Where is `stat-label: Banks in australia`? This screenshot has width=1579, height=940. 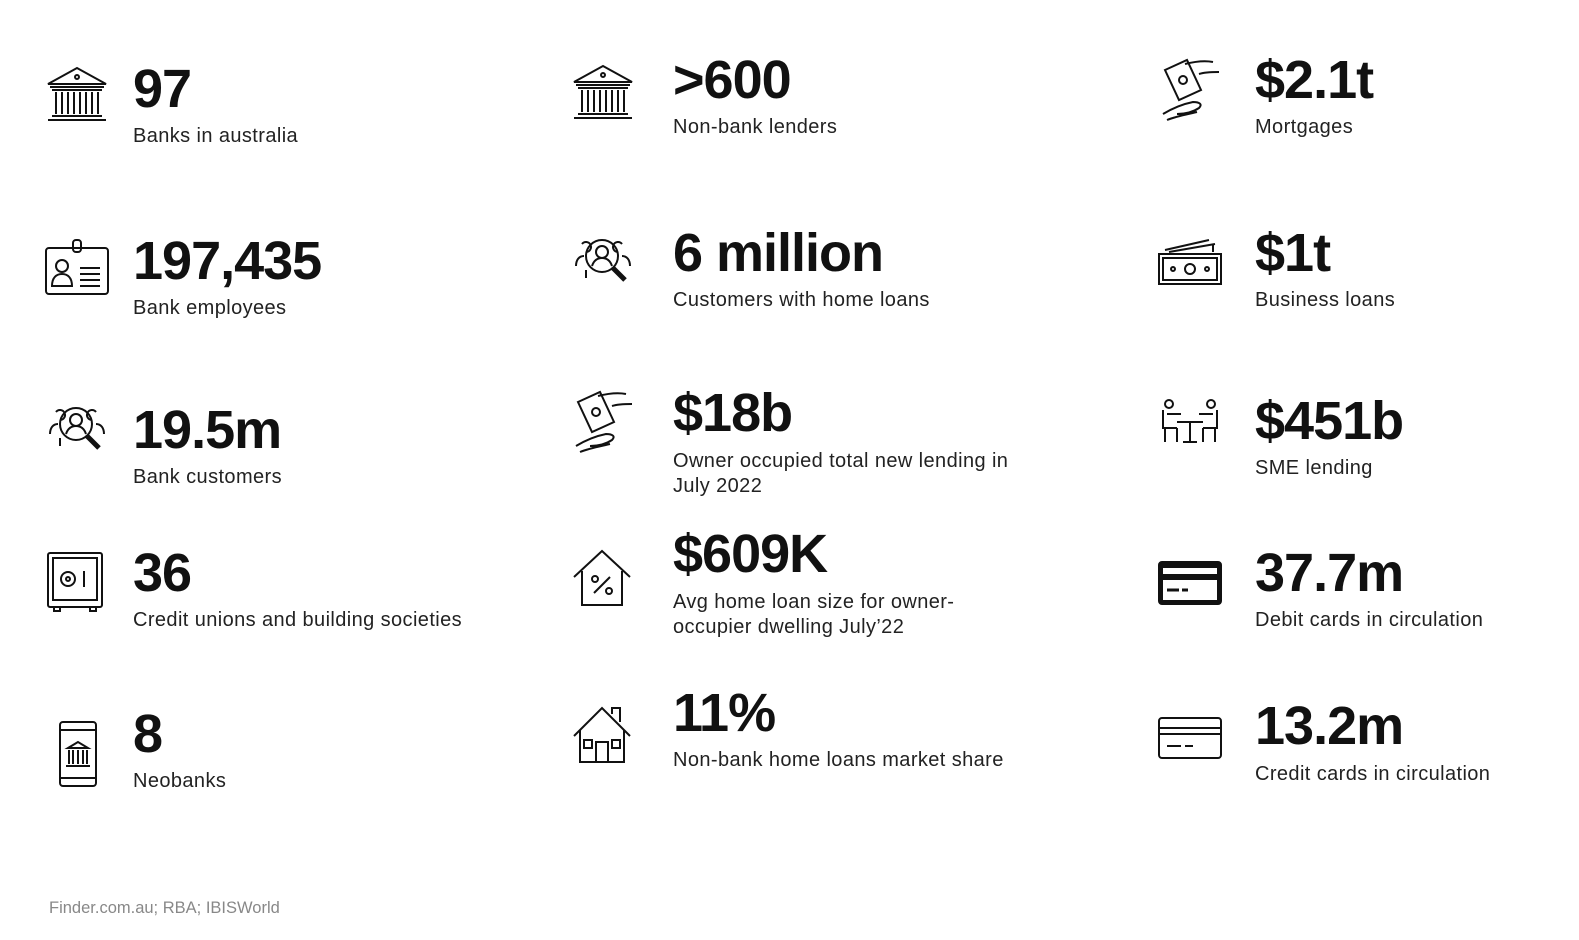 stat-label: Banks in australia is located at coordinates (216, 136).